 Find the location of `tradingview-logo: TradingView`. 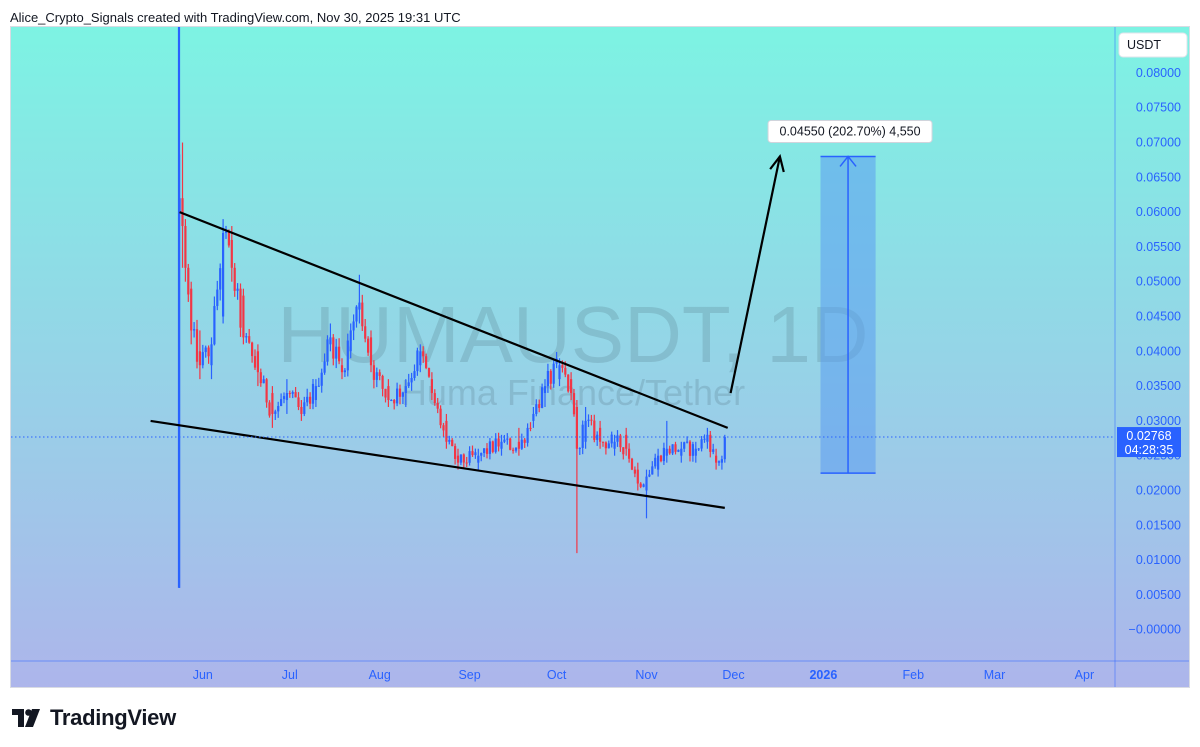

tradingview-logo: TradingView is located at coordinates (94, 718).